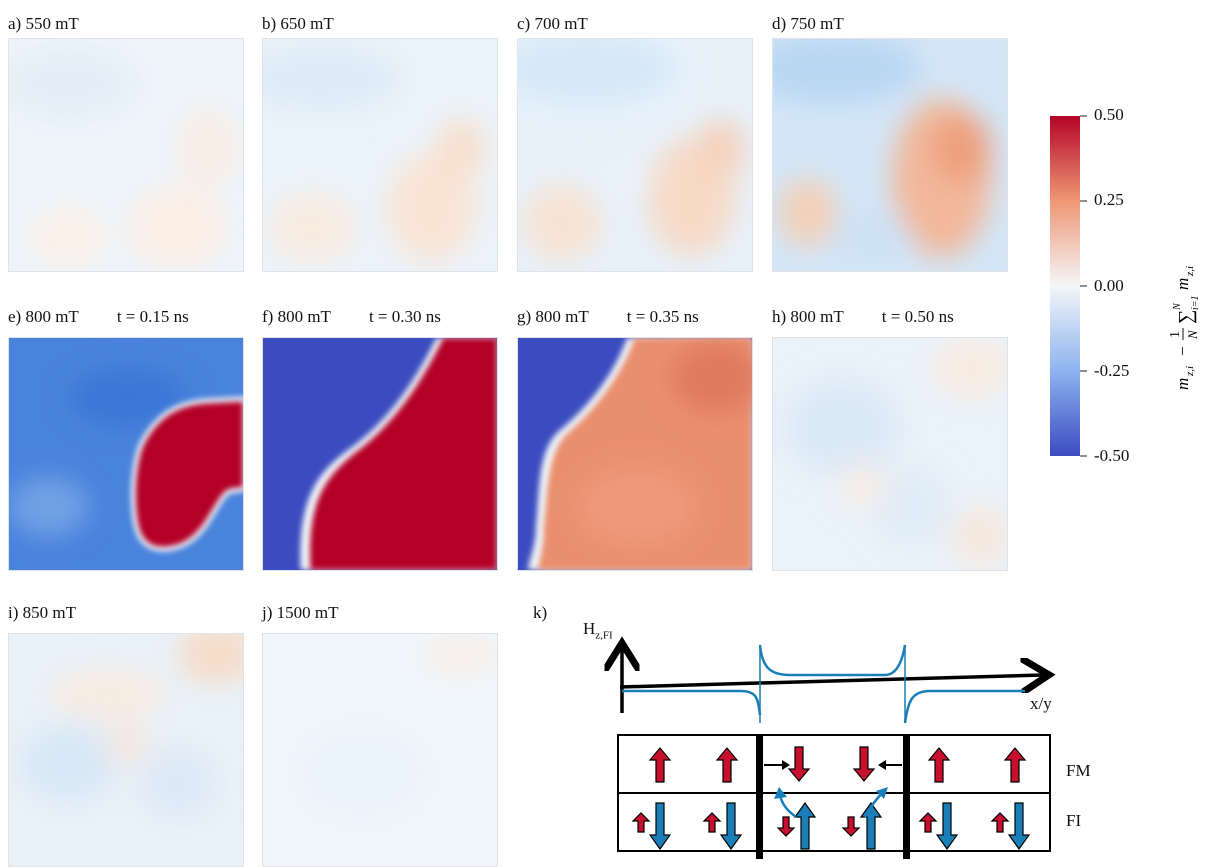  What do you see at coordinates (1195, 302) in the screenshot?
I see `svg-text: i=1` at bounding box center [1195, 302].